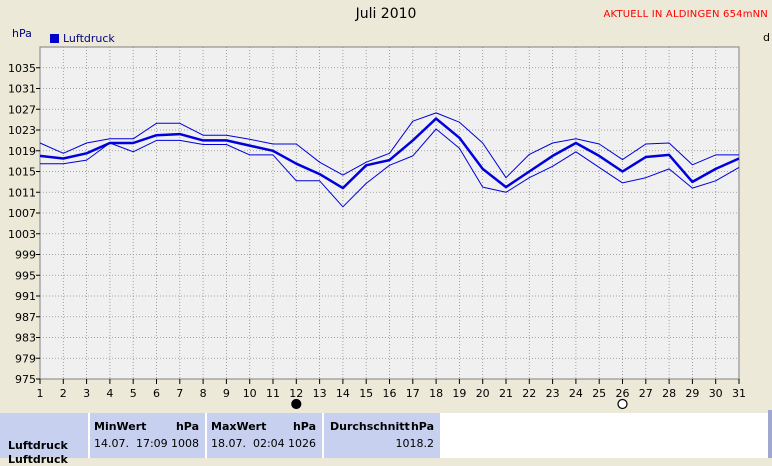 This screenshot has height=466, width=772. What do you see at coordinates (413, 393) in the screenshot?
I see `x-tick-label: 17` at bounding box center [413, 393].